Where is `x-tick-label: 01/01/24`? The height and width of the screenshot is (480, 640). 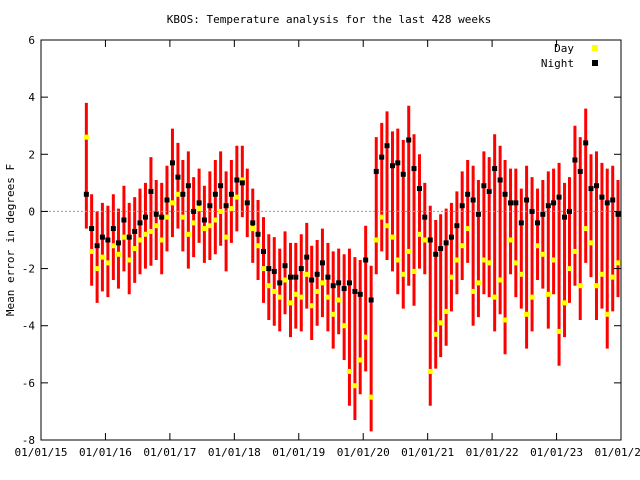
x-tick-label: 01/01/24 is located at coordinates (617, 452).